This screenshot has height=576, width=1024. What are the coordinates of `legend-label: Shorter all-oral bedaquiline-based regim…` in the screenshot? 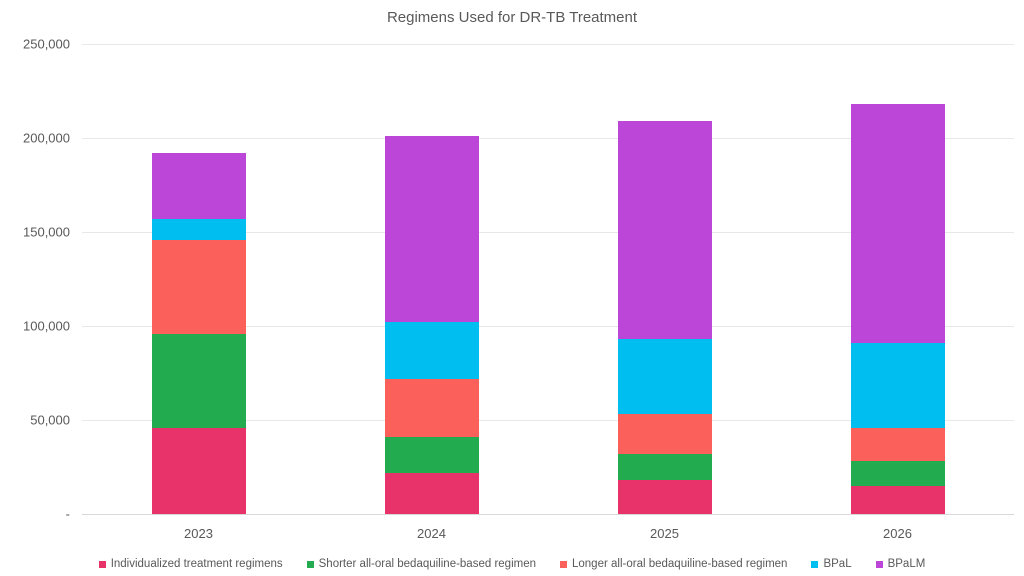 It's located at (427, 564).